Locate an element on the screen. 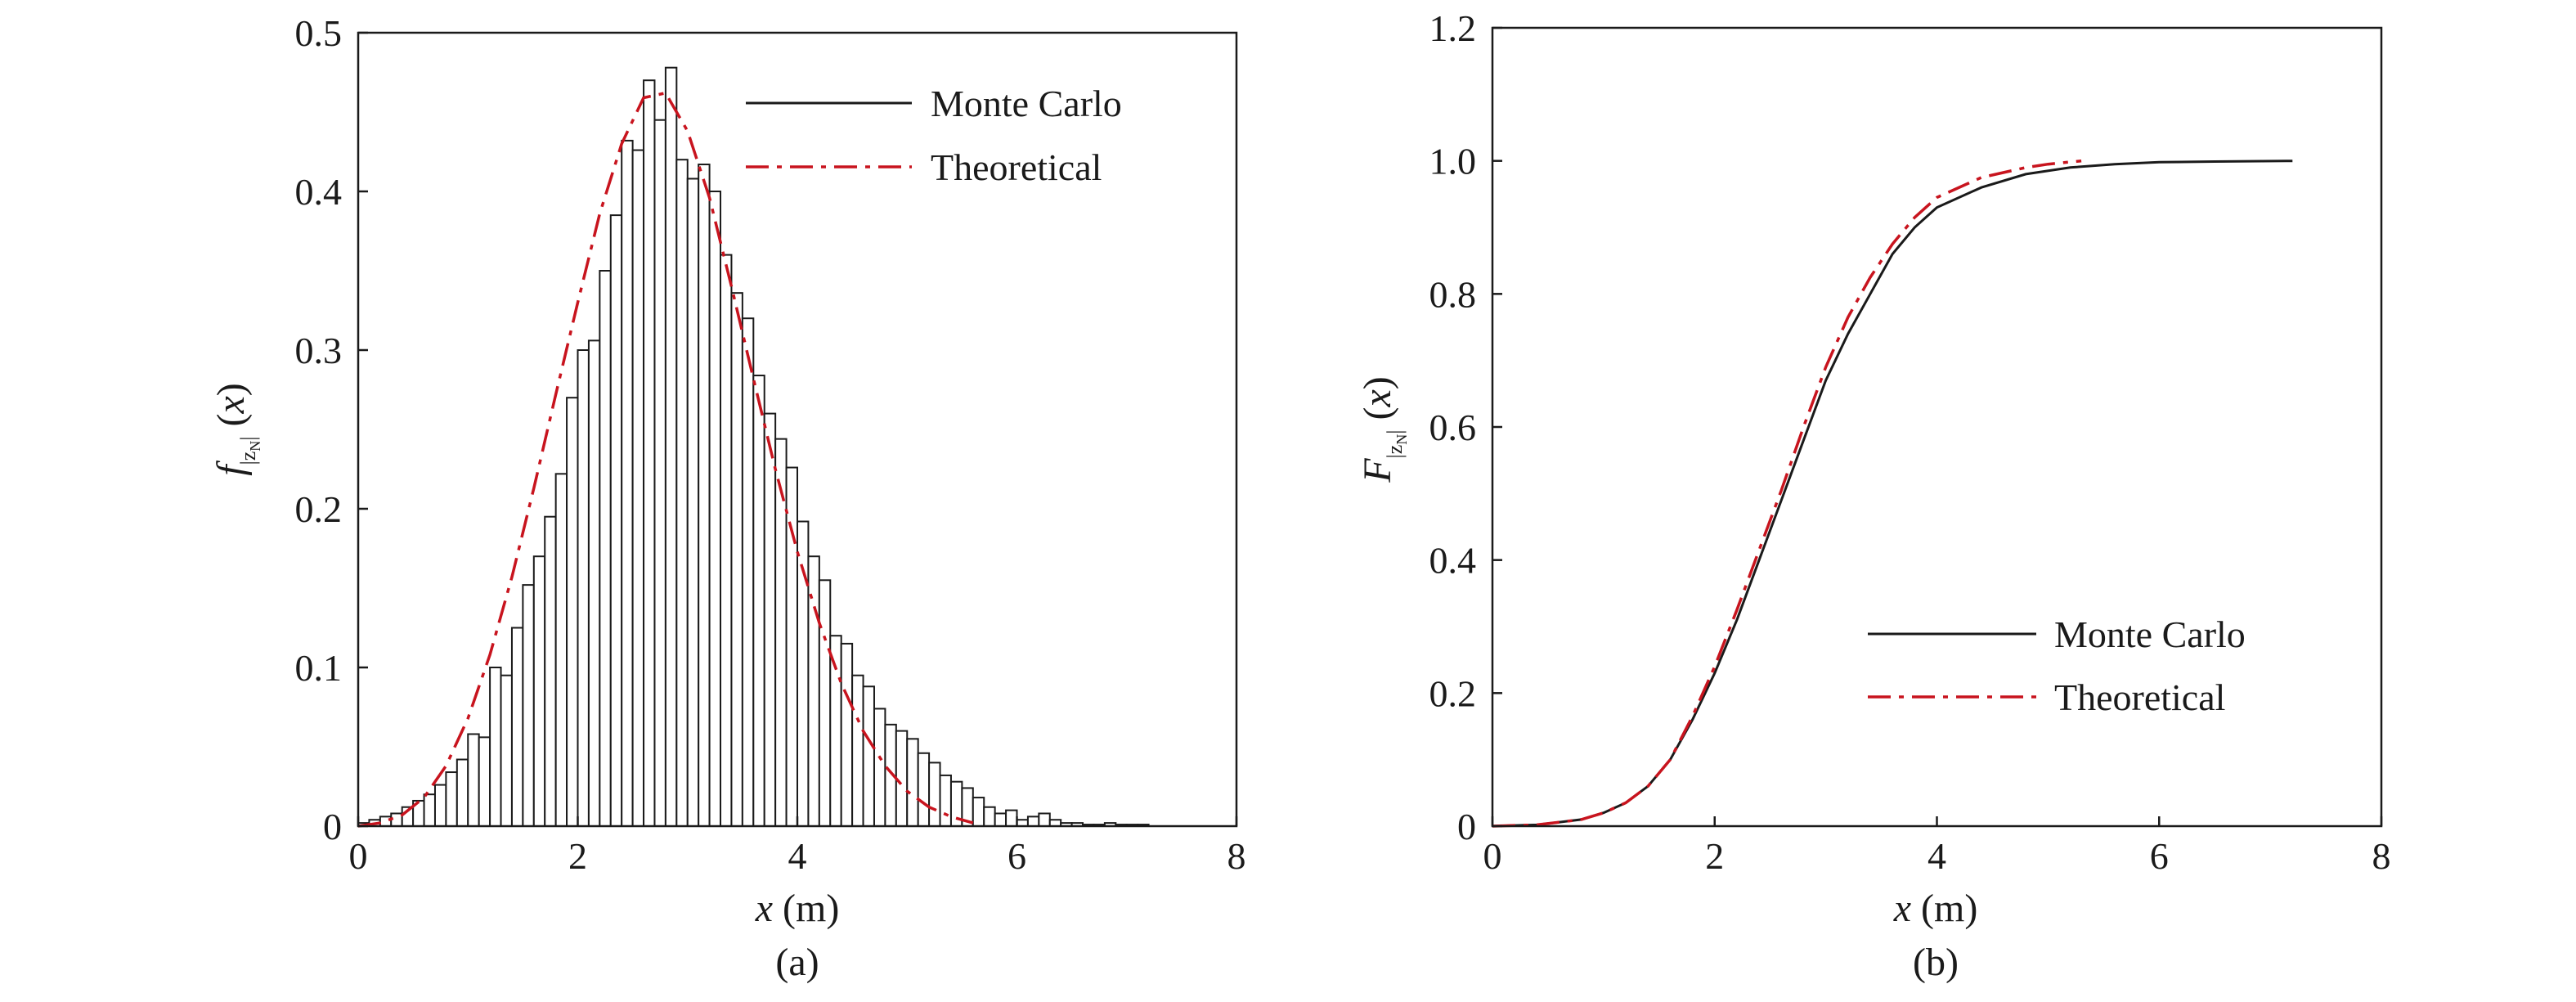 This screenshot has width=2576, height=1002. b-legend-monte-carlo-label: Monte Carlo is located at coordinates (2150, 634).